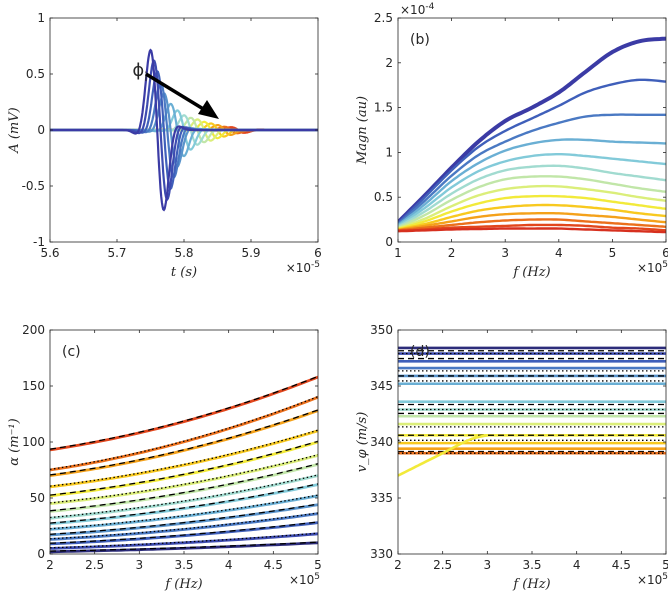 This screenshot has width=668, height=596. What do you see at coordinates (389, 63) in the screenshot?
I see `y-tick-label: 2` at bounding box center [389, 63].